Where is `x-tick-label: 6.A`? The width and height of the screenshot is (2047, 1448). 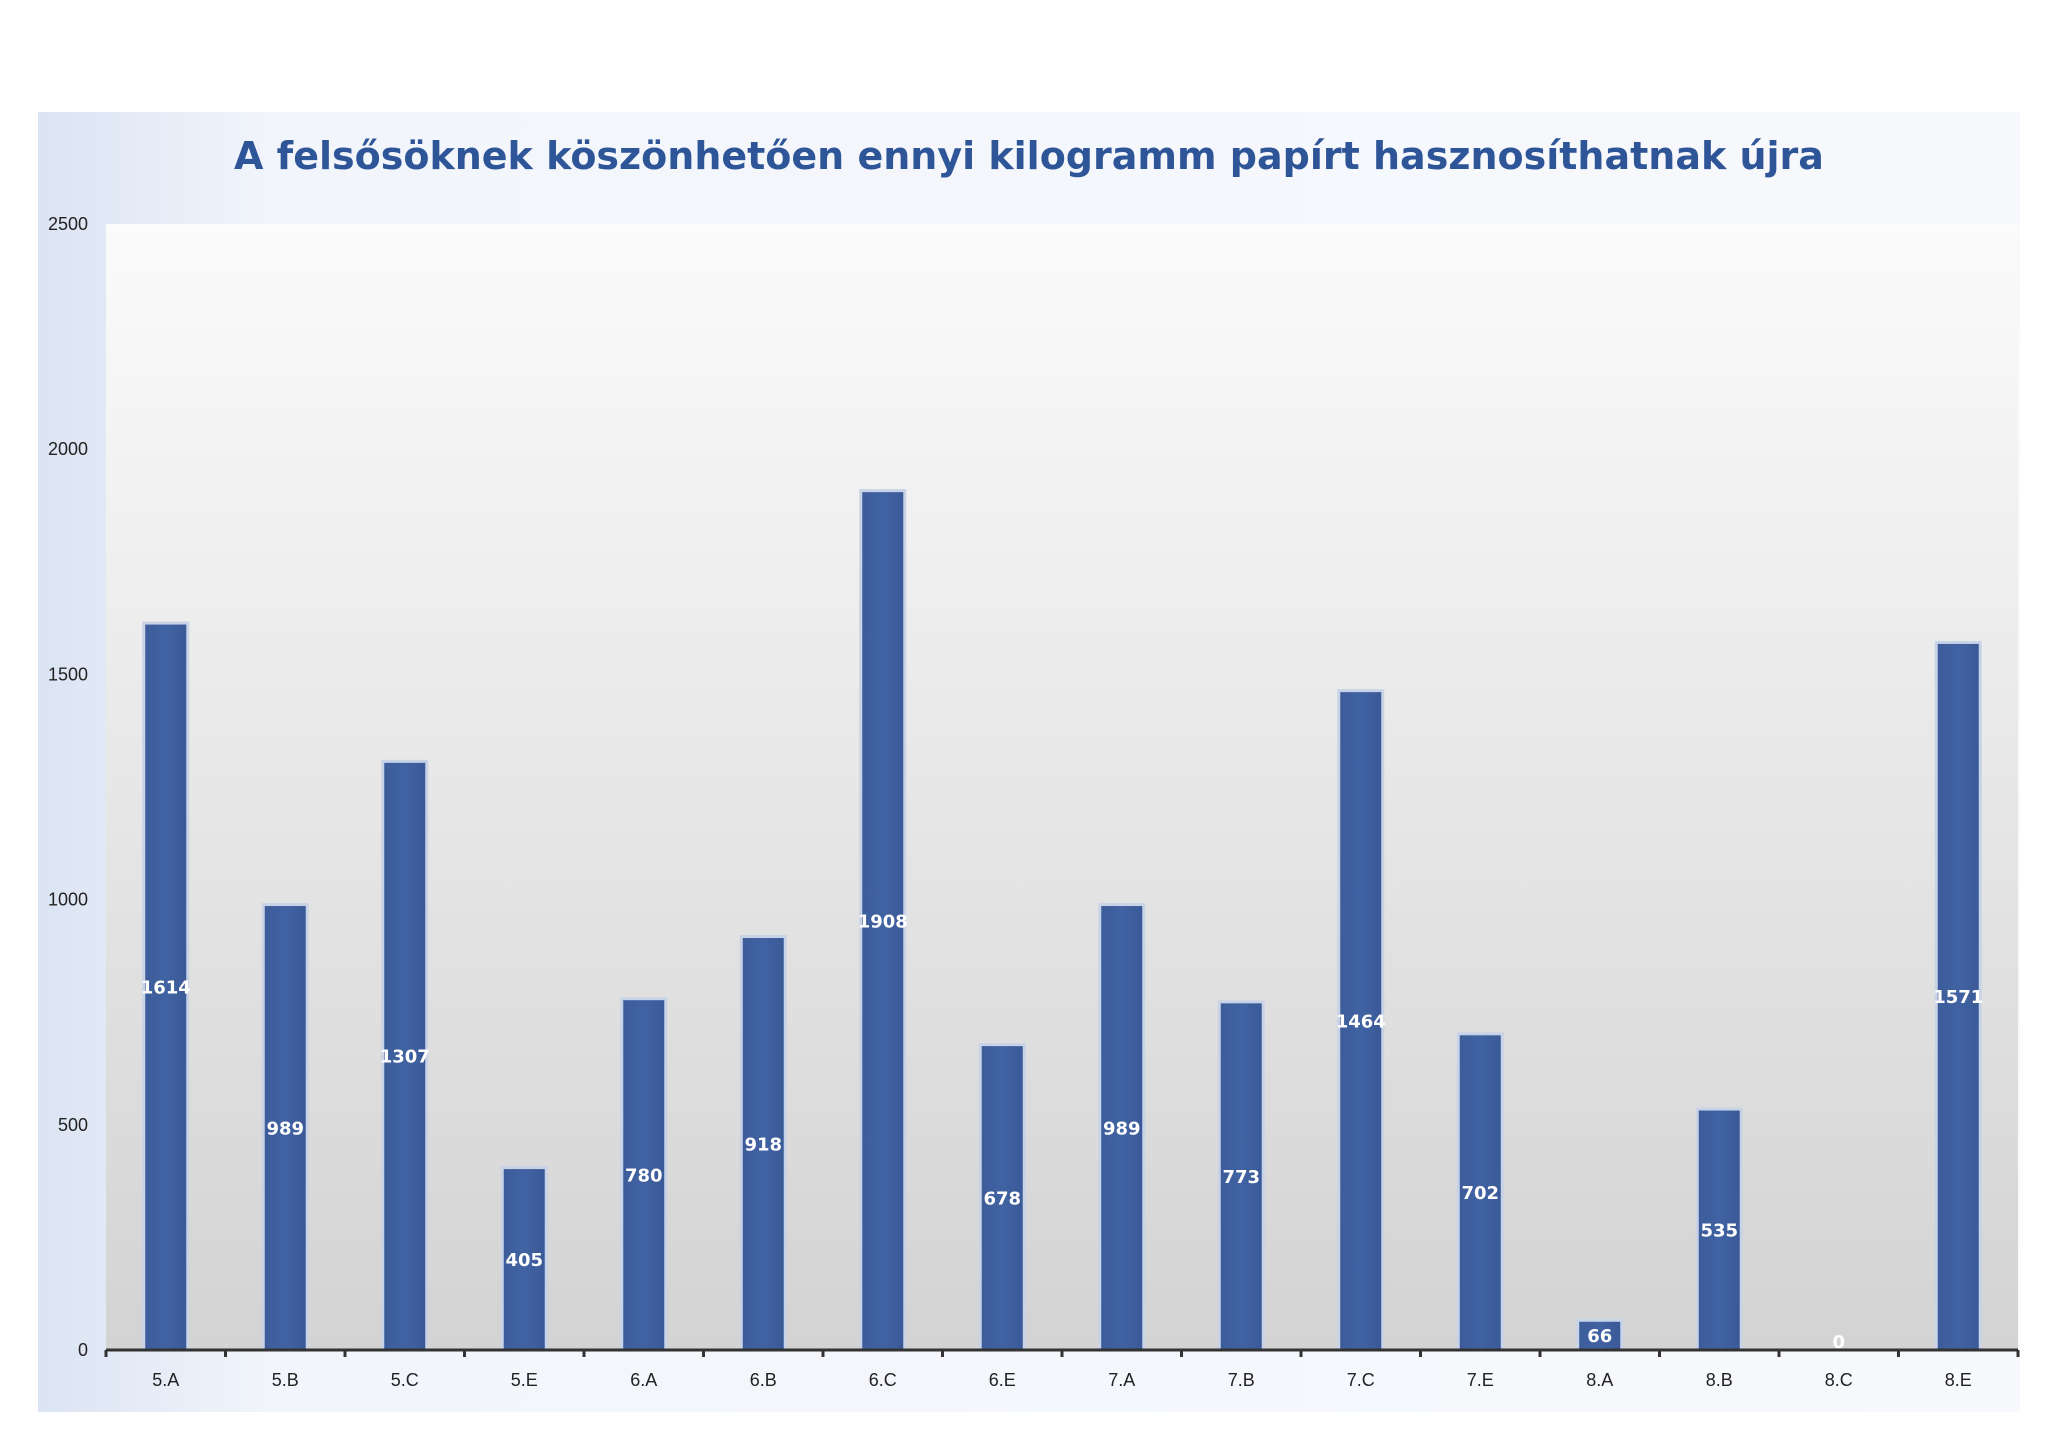
x-tick-label: 6.A is located at coordinates (643, 1380).